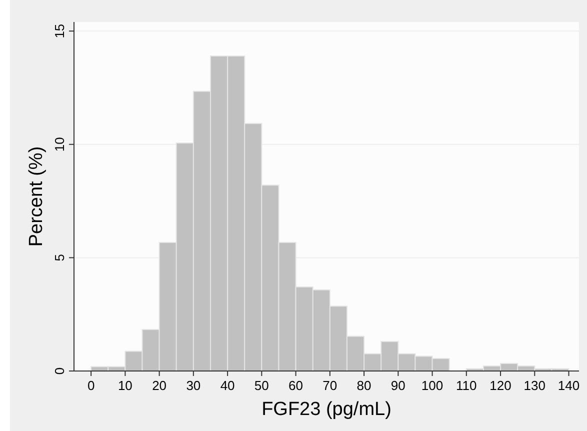 This screenshot has height=431, width=587. Describe the element at coordinates (364, 385) in the screenshot. I see `x-tick-label: 80` at that location.